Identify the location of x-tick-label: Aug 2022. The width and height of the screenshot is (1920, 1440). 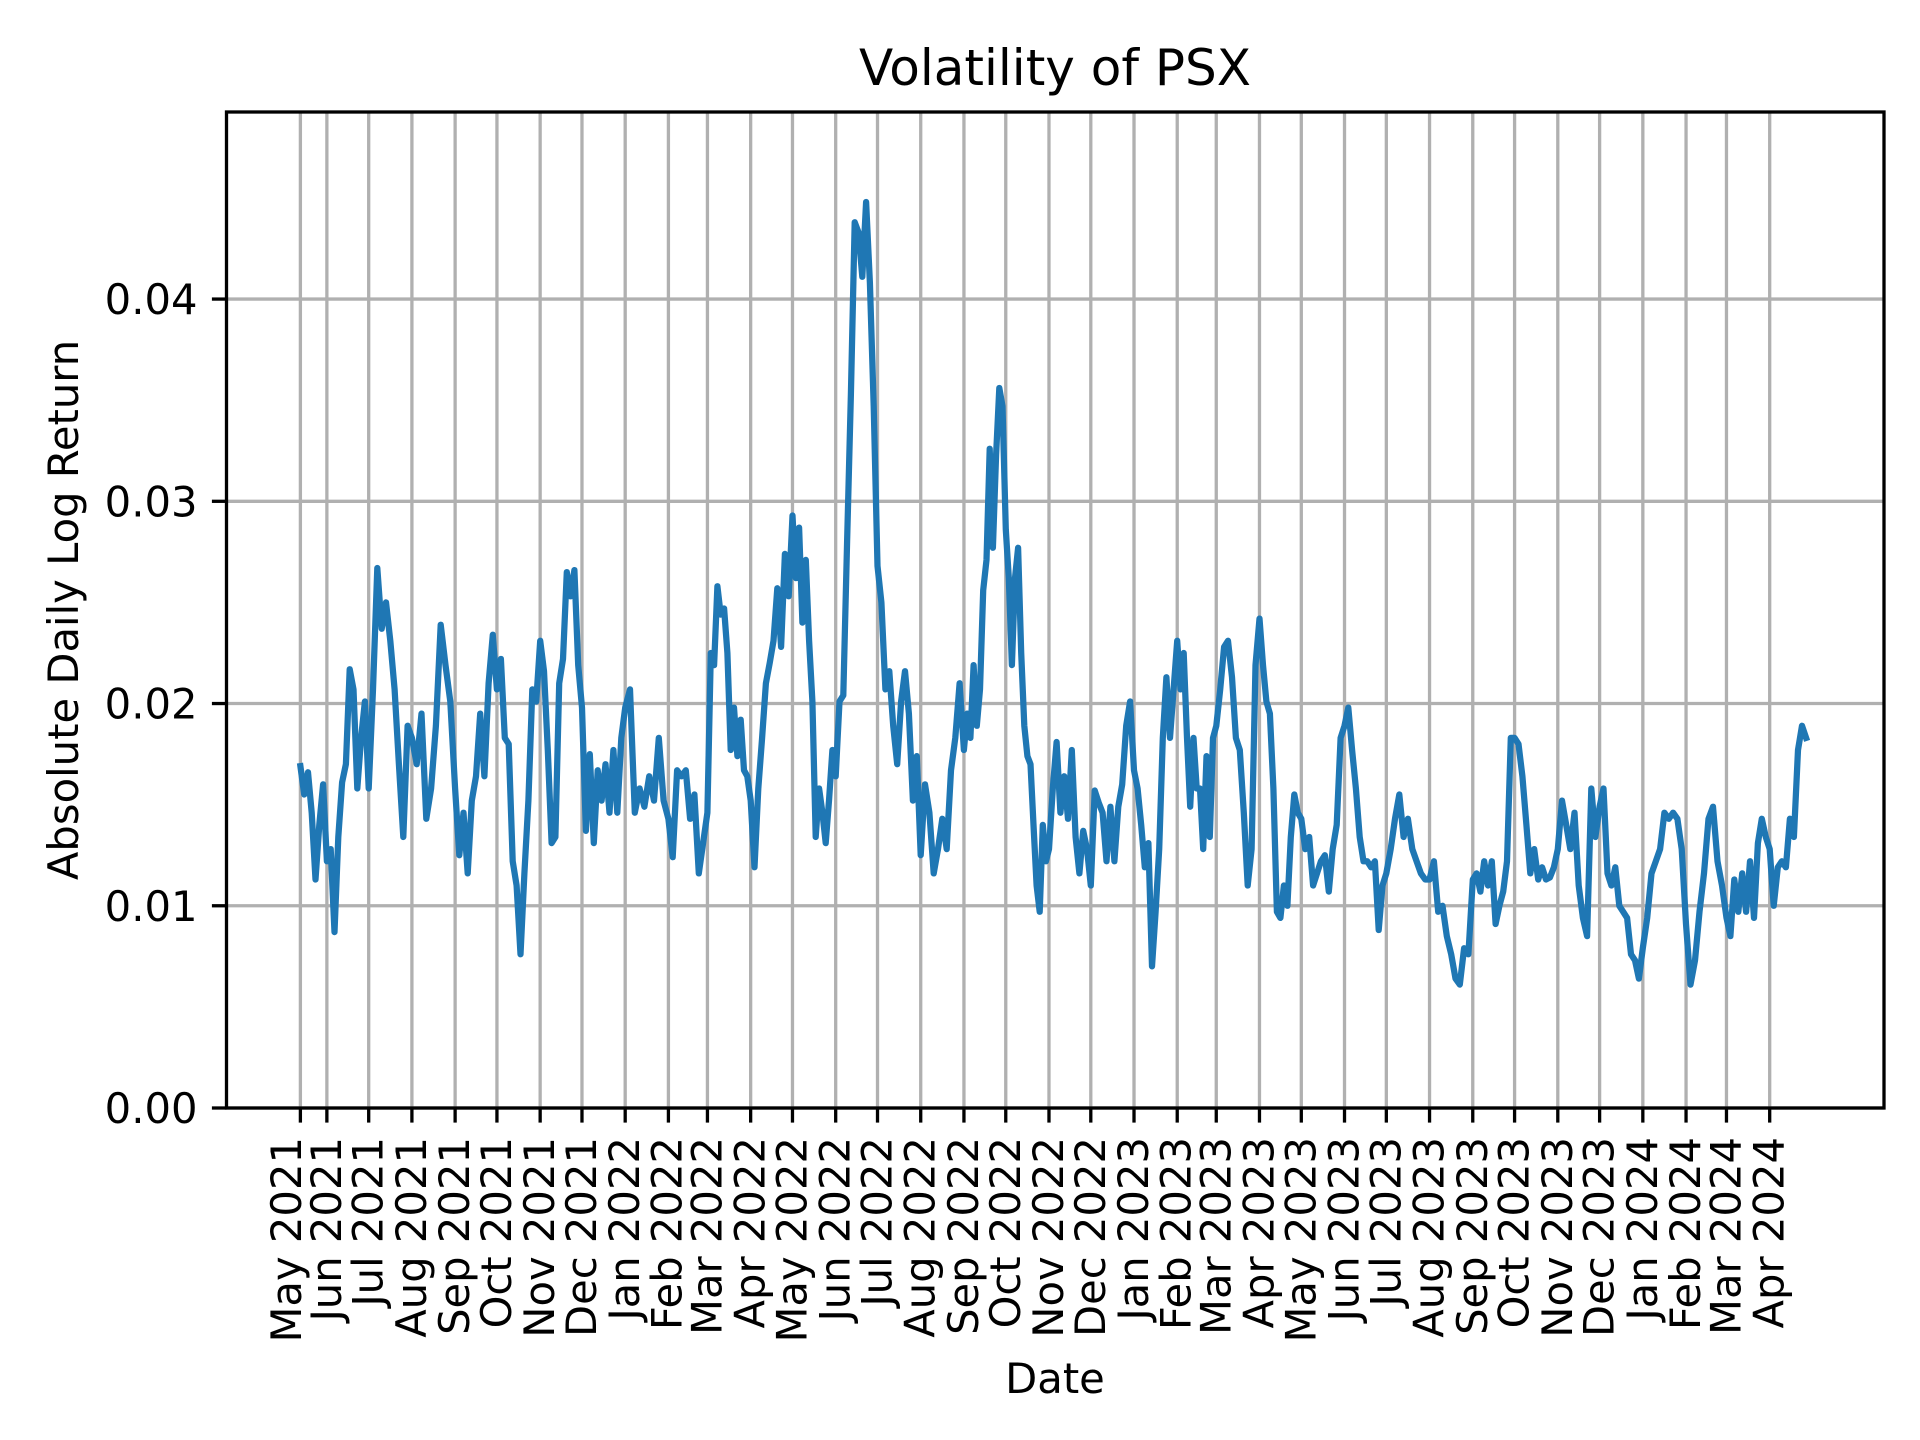
(920, 1237).